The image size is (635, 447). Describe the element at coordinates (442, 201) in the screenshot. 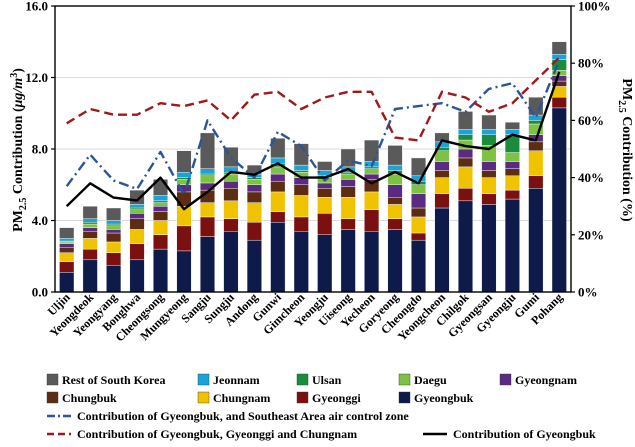

I see `bar-segment-gyeonggi-yeongcheon` at that location.